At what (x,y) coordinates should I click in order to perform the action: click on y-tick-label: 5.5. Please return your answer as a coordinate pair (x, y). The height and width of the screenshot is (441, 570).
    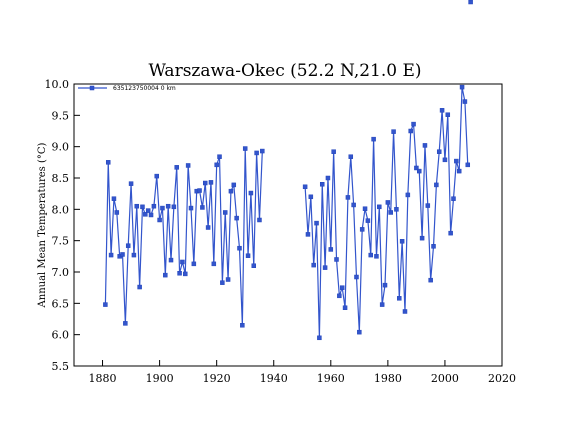
    Looking at the image, I should click on (61, 366).